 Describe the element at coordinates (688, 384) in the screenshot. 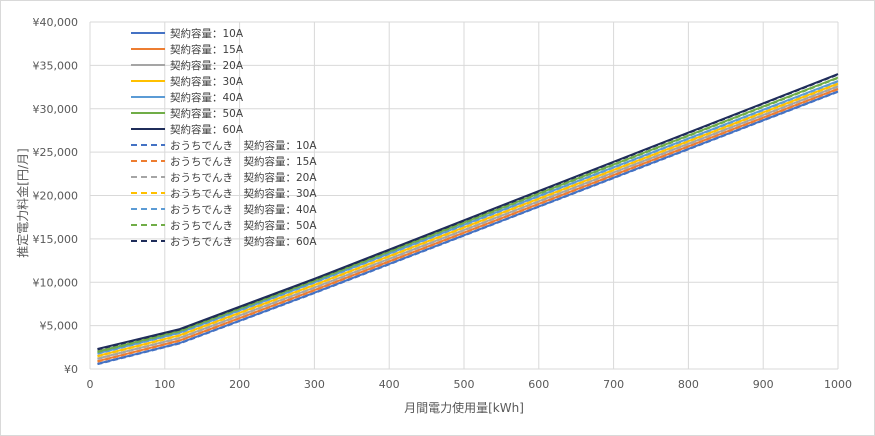

I see `x-tick-label: 800` at that location.